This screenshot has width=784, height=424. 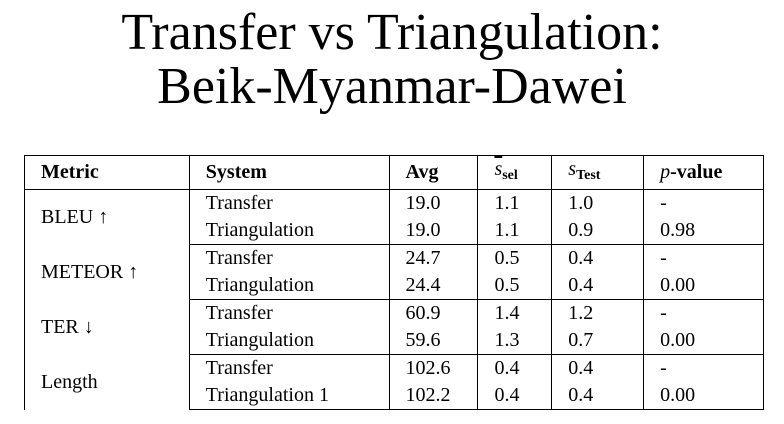 I want to click on header-s-test: sTest, so click(x=598, y=172).